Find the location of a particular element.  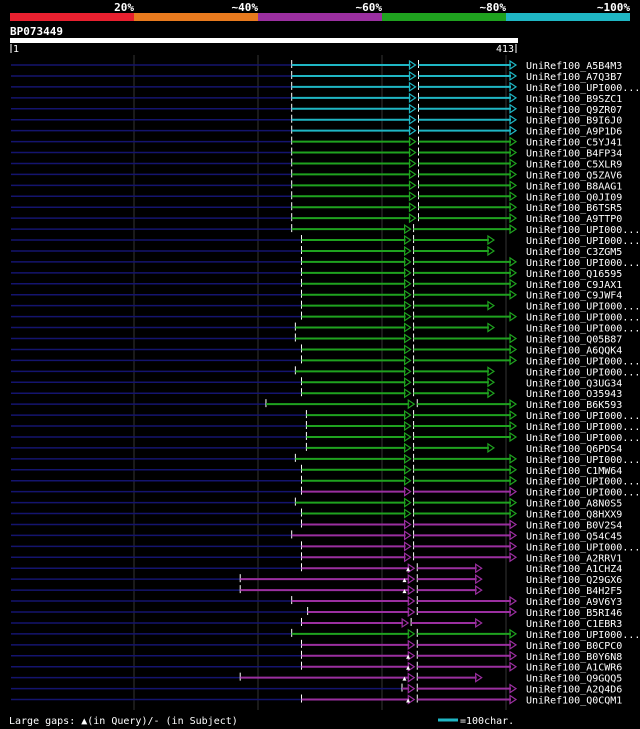

hit-row: UniRef100_Q9ZR07 is located at coordinates (316, 109).